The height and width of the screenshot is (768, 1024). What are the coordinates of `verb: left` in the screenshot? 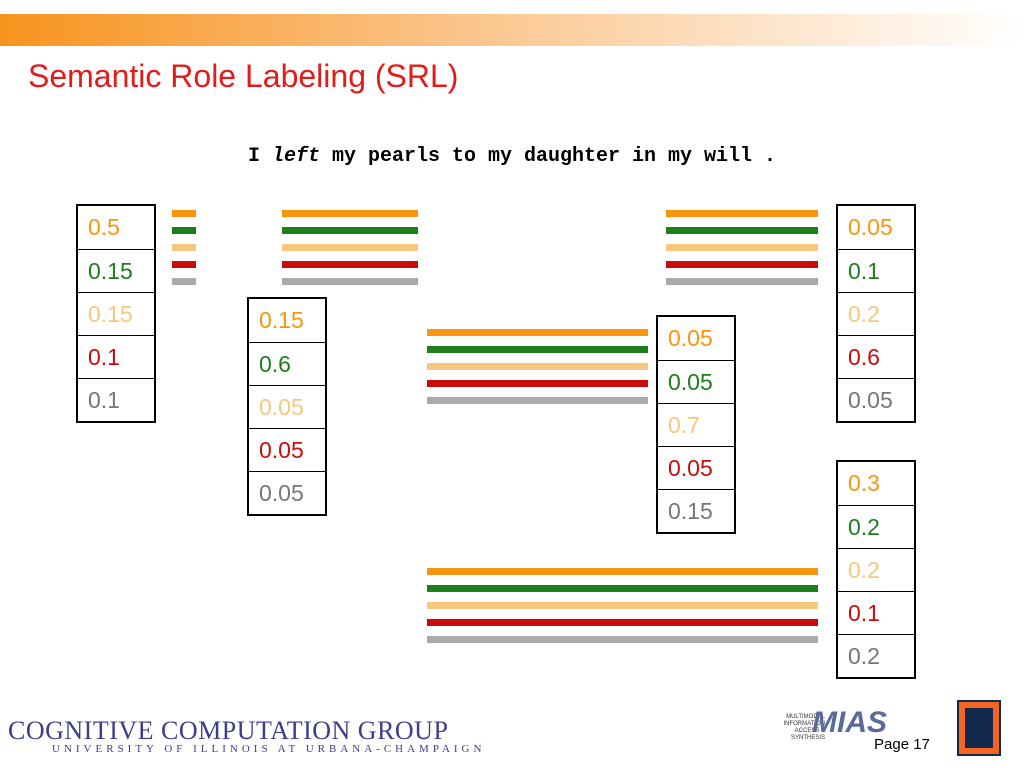 It's located at (295, 156).